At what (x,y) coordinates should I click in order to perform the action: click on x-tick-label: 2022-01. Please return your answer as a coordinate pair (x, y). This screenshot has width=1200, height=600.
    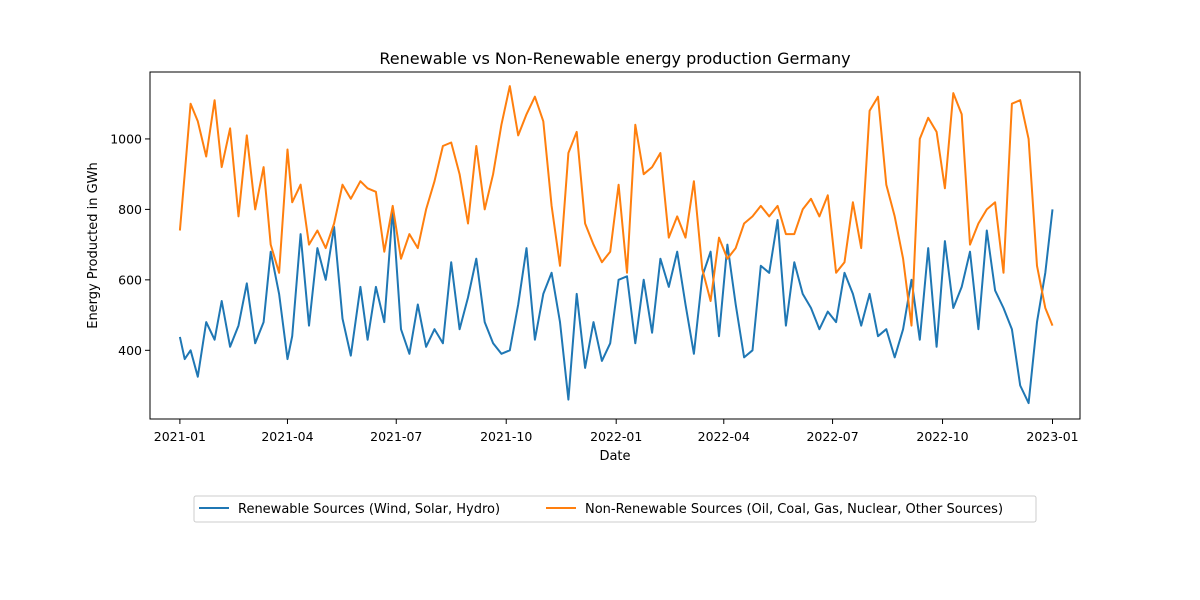
    Looking at the image, I should click on (616, 436).